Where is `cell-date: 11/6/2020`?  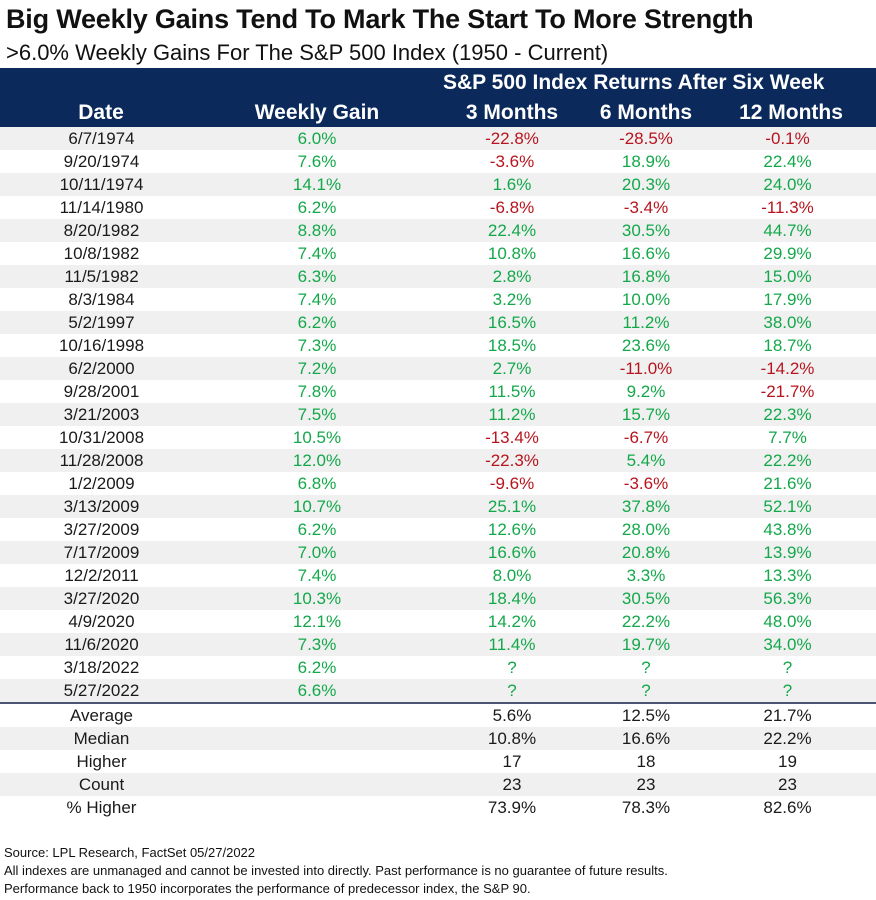
cell-date: 11/6/2020 is located at coordinates (101, 644).